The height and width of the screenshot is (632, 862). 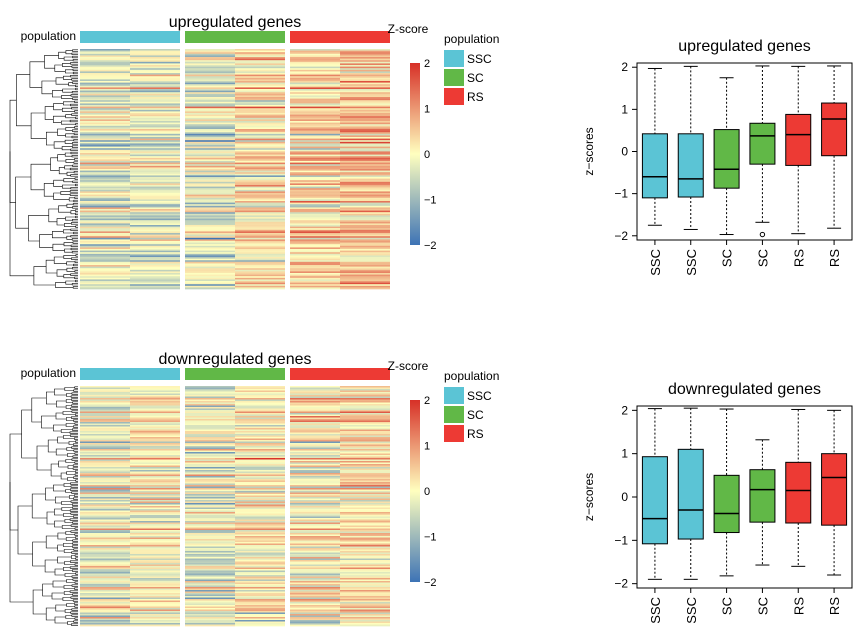 What do you see at coordinates (235, 506) in the screenshot?
I see `heatmap-cells` at bounding box center [235, 506].